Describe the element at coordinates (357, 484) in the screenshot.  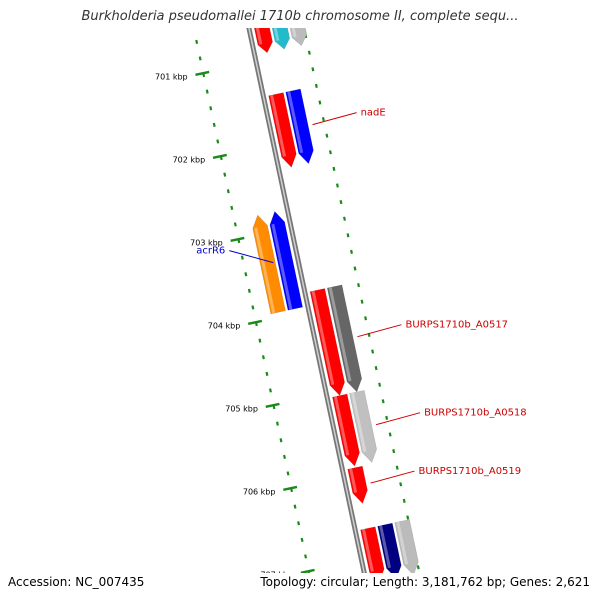
I see `gene-arrow-A0519` at that location.